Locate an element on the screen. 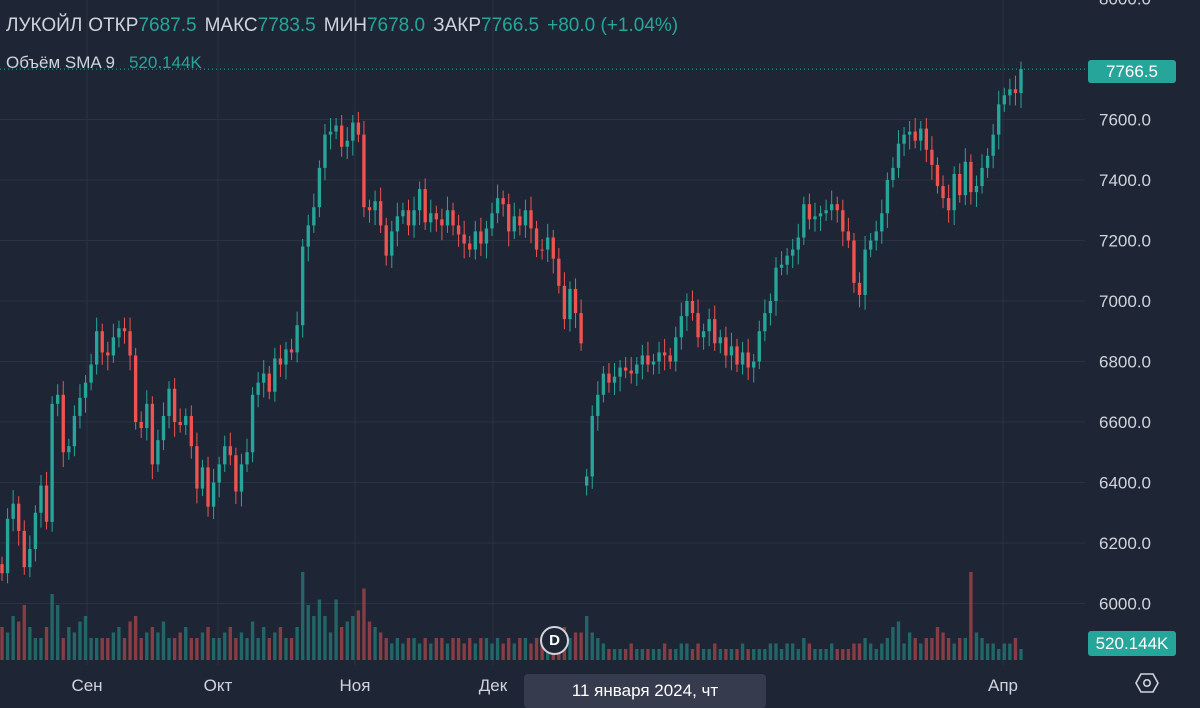 The image size is (1200, 708). time-tick-label: Окт is located at coordinates (218, 685).